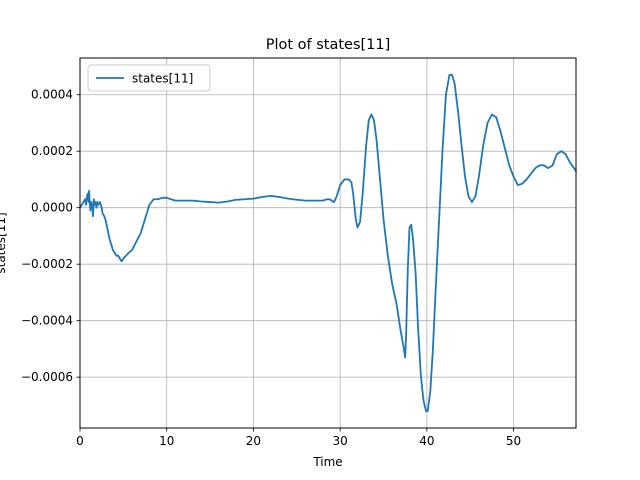 The height and width of the screenshot is (480, 640). I want to click on chart-title: Plot of states[11], so click(328, 45).